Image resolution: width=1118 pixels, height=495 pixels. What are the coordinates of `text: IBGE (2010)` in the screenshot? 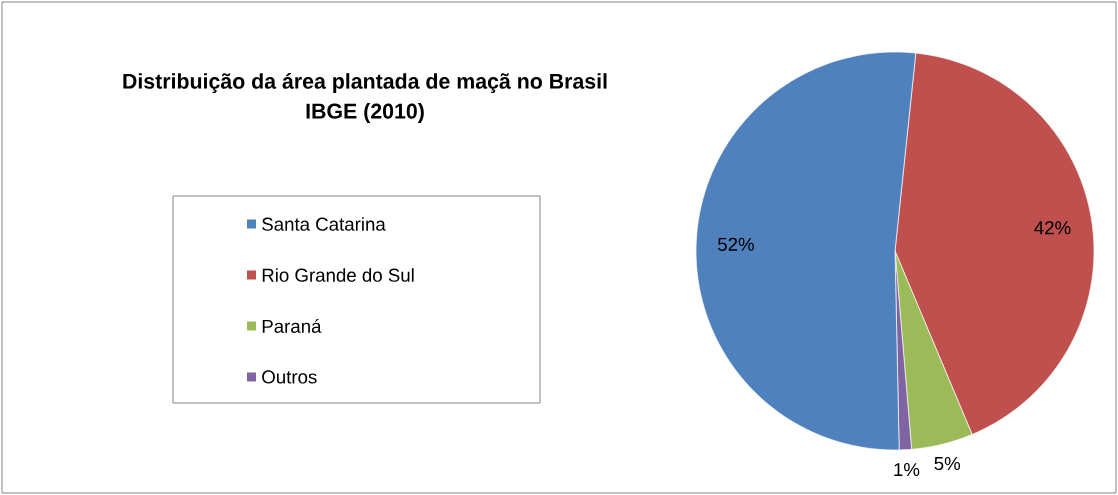 It's located at (365, 113).